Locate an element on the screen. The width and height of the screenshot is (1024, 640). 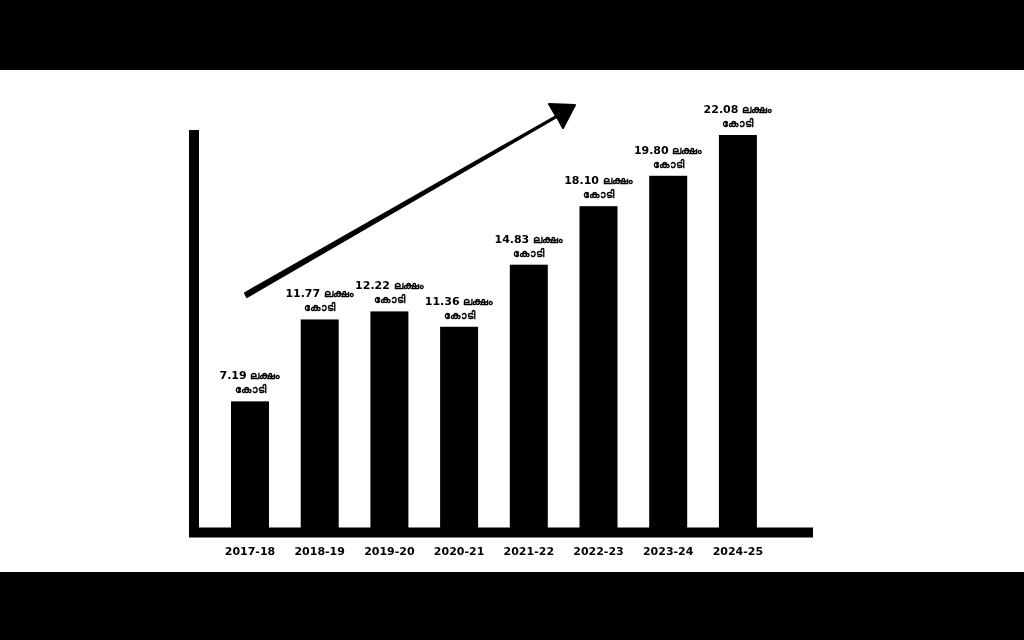
data-label: 7.19 ലക്ഷം കോടി is located at coordinates (250, 383).